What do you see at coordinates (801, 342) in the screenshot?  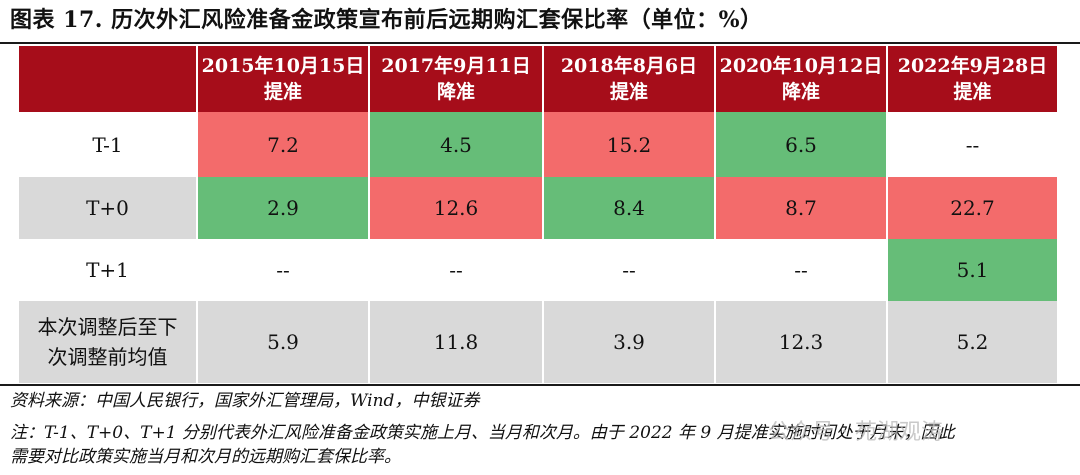 I see `table-cell: 12.3` at bounding box center [801, 342].